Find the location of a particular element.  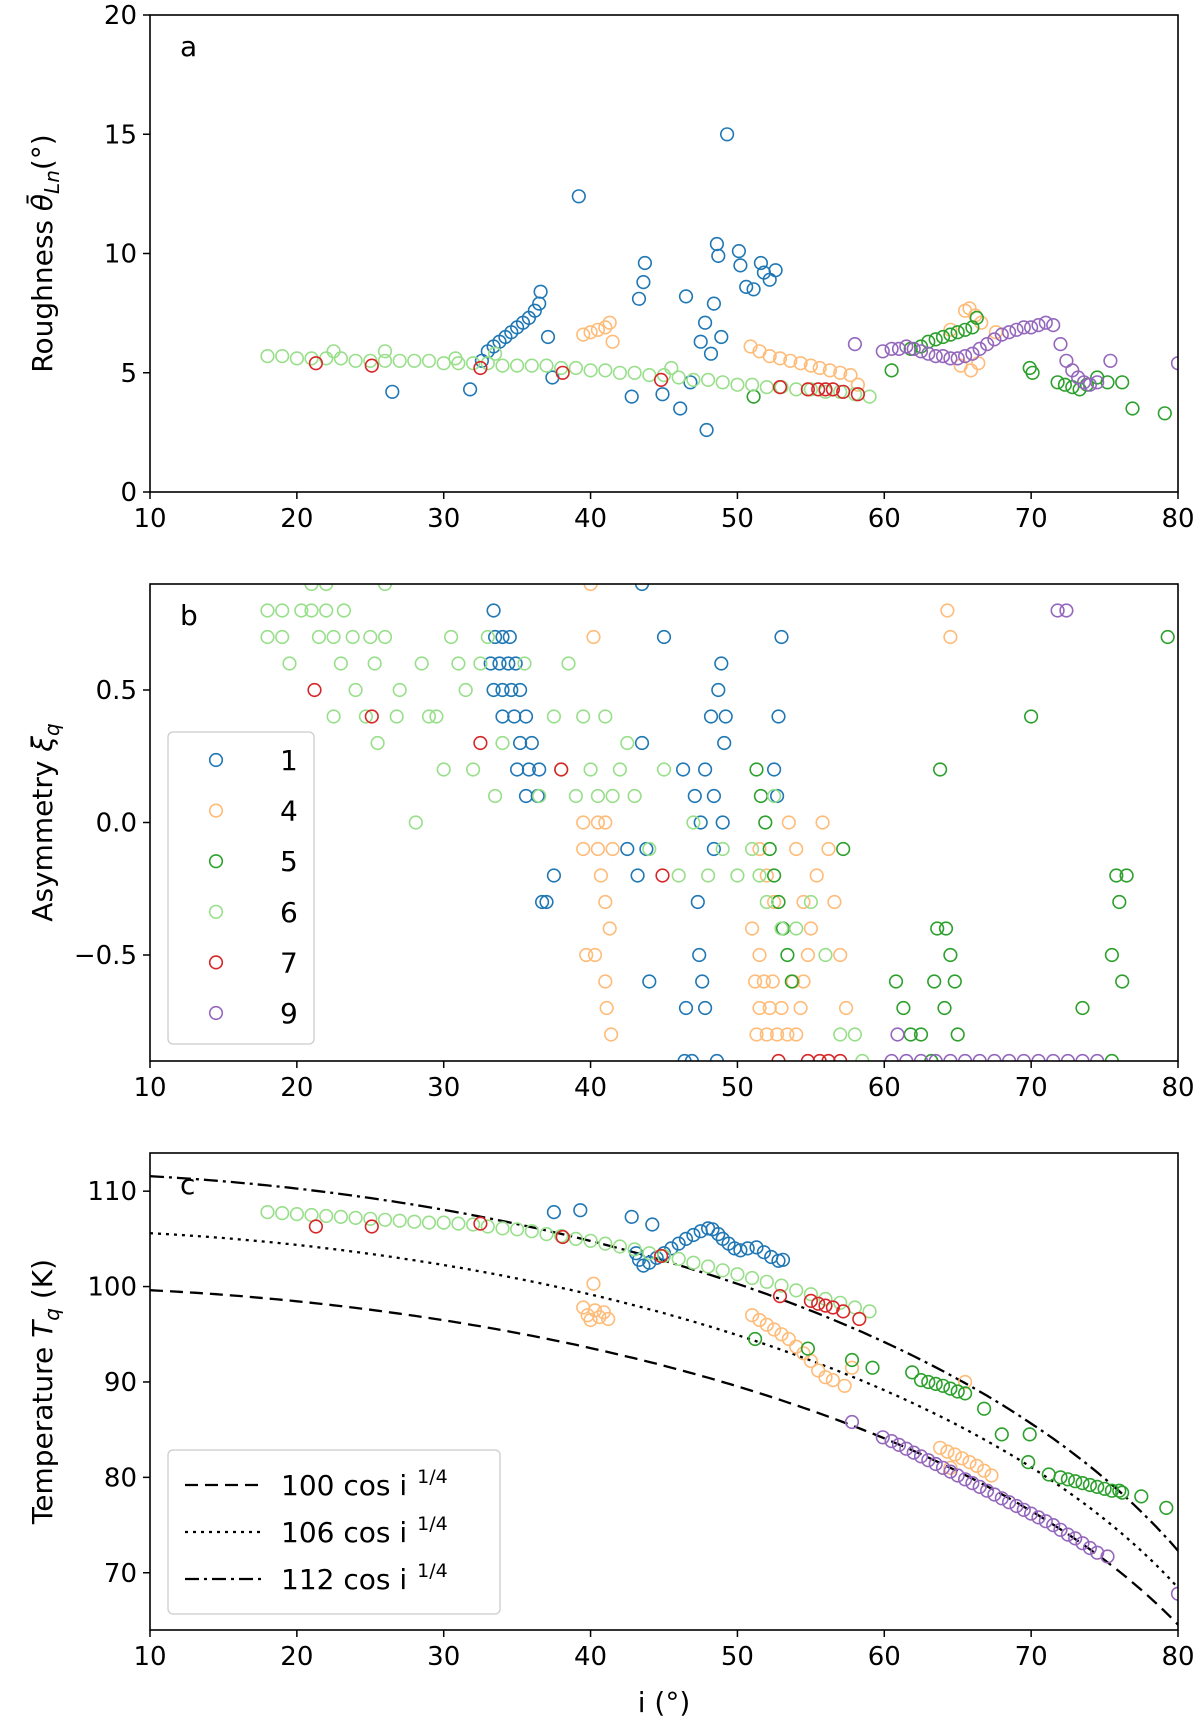

legend: 100 cos i 1/4 106 cos i 1/4 112 cos i 1/4 is located at coordinates (334, 1532).